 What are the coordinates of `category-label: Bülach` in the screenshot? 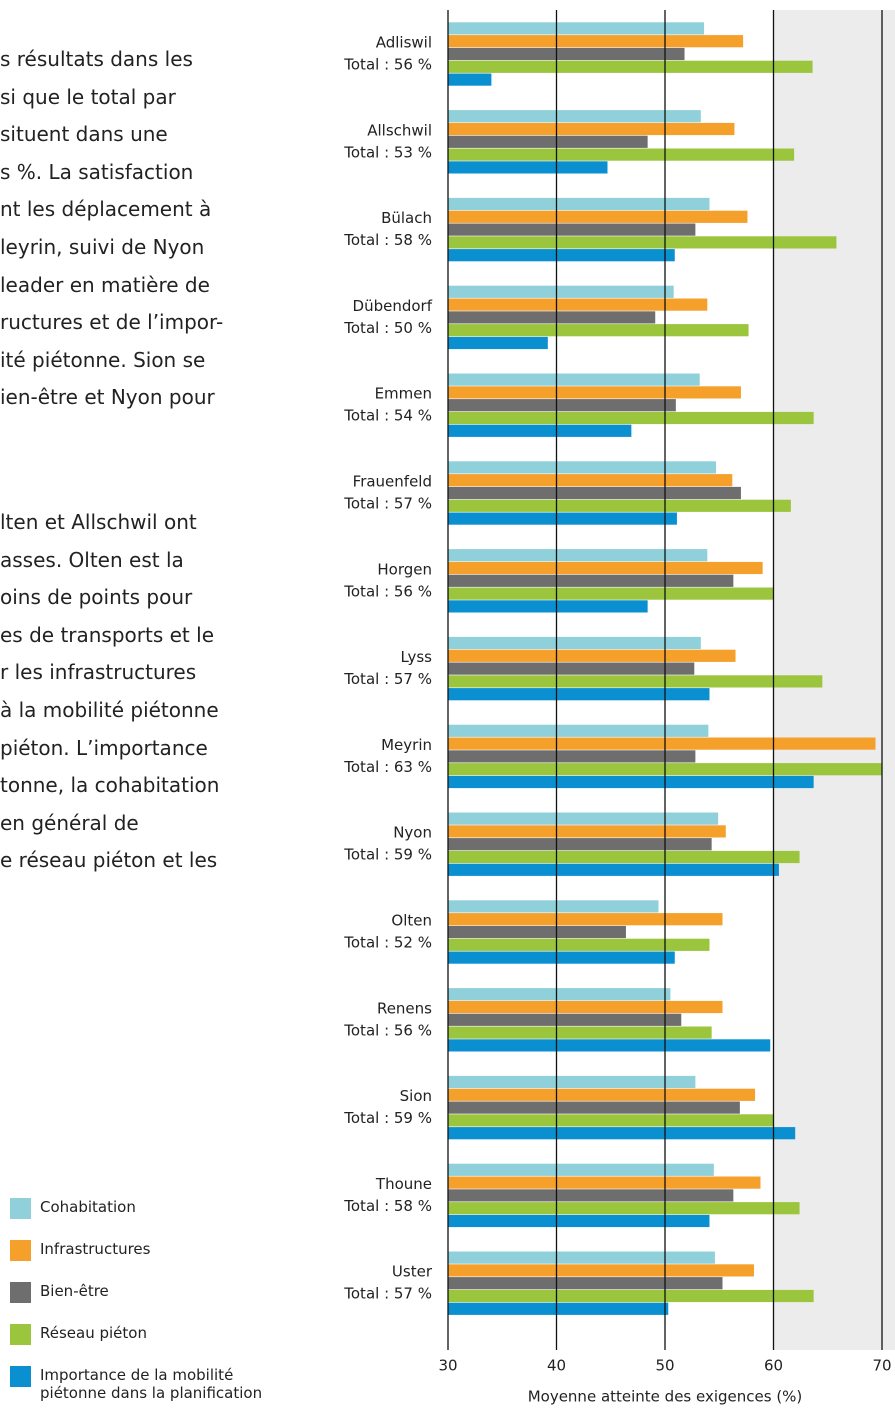 It's located at (406, 218).